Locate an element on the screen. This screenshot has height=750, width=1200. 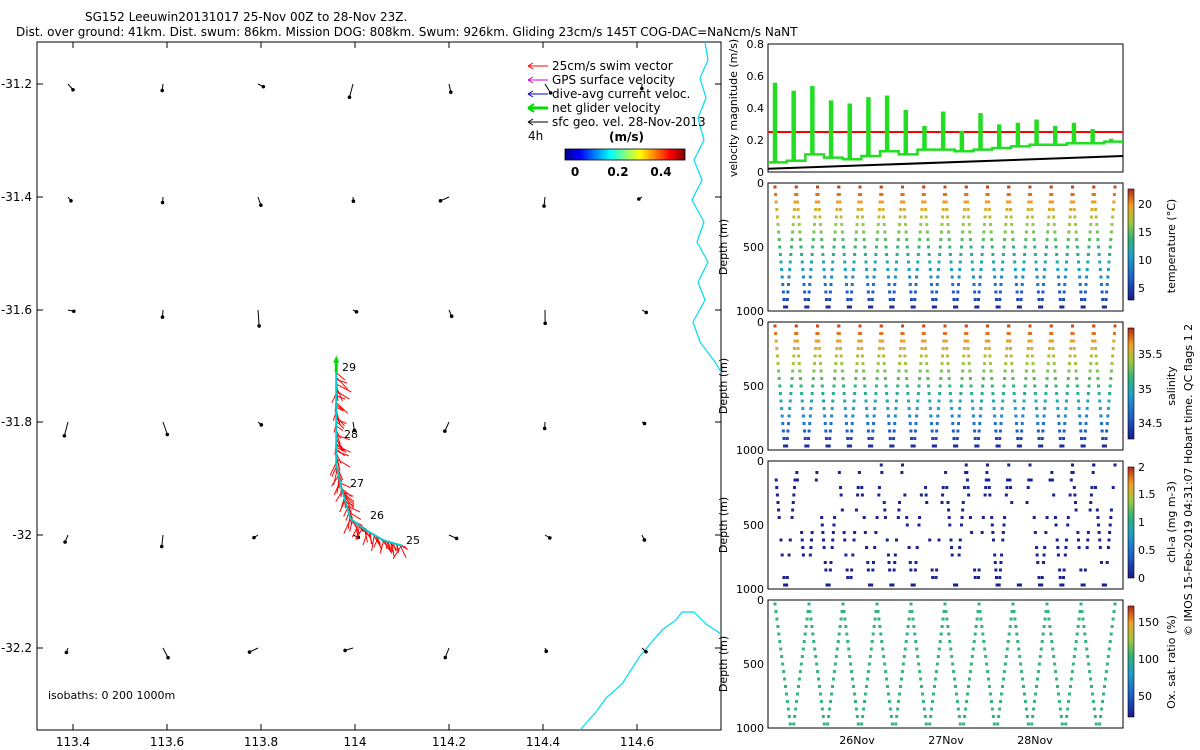
map-x-tick-label: 113.4 is located at coordinates (73, 742).